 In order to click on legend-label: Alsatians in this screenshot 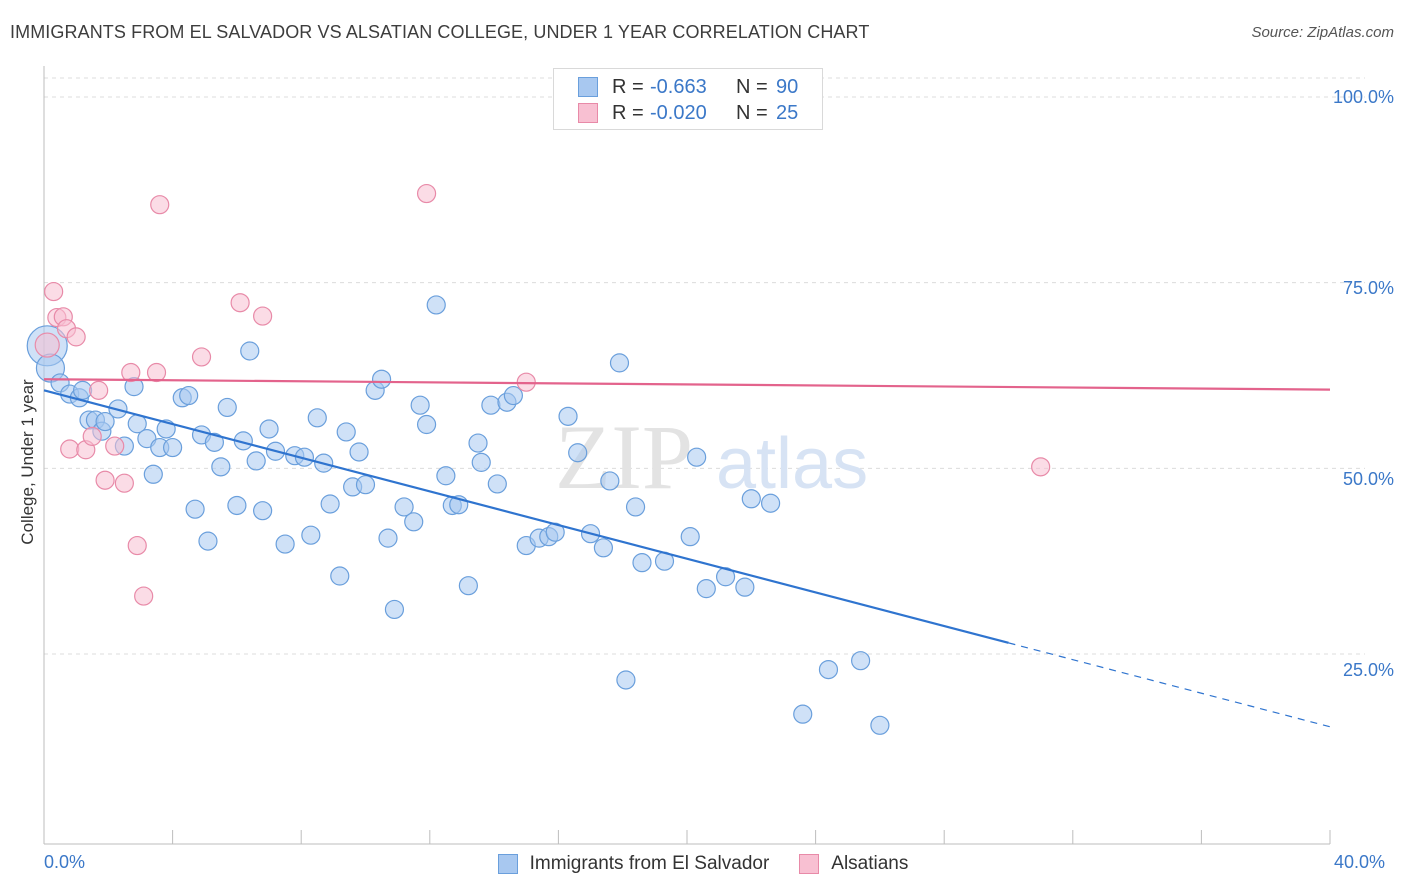, I will do `click(870, 863)`.